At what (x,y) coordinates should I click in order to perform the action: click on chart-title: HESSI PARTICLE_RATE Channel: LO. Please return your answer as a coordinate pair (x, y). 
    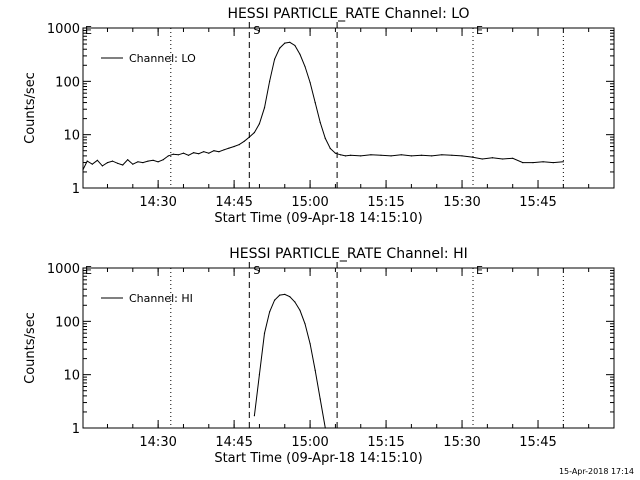
    Looking at the image, I should click on (348, 14).